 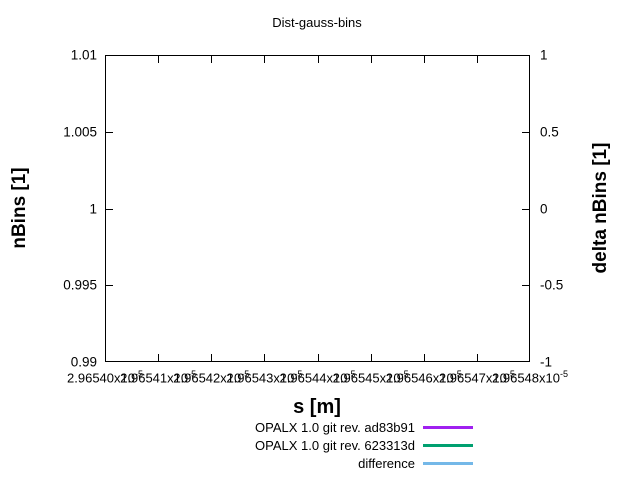 I want to click on chart-title: Dist-gauss-bins, so click(x=317, y=22).